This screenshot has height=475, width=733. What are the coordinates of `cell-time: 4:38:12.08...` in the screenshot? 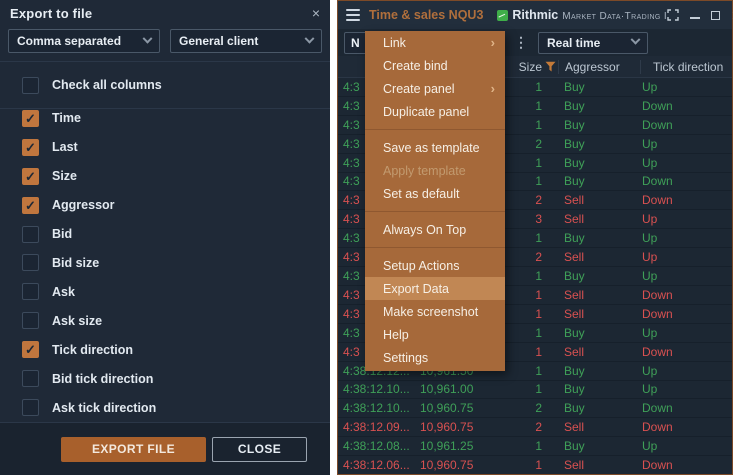 It's located at (376, 446).